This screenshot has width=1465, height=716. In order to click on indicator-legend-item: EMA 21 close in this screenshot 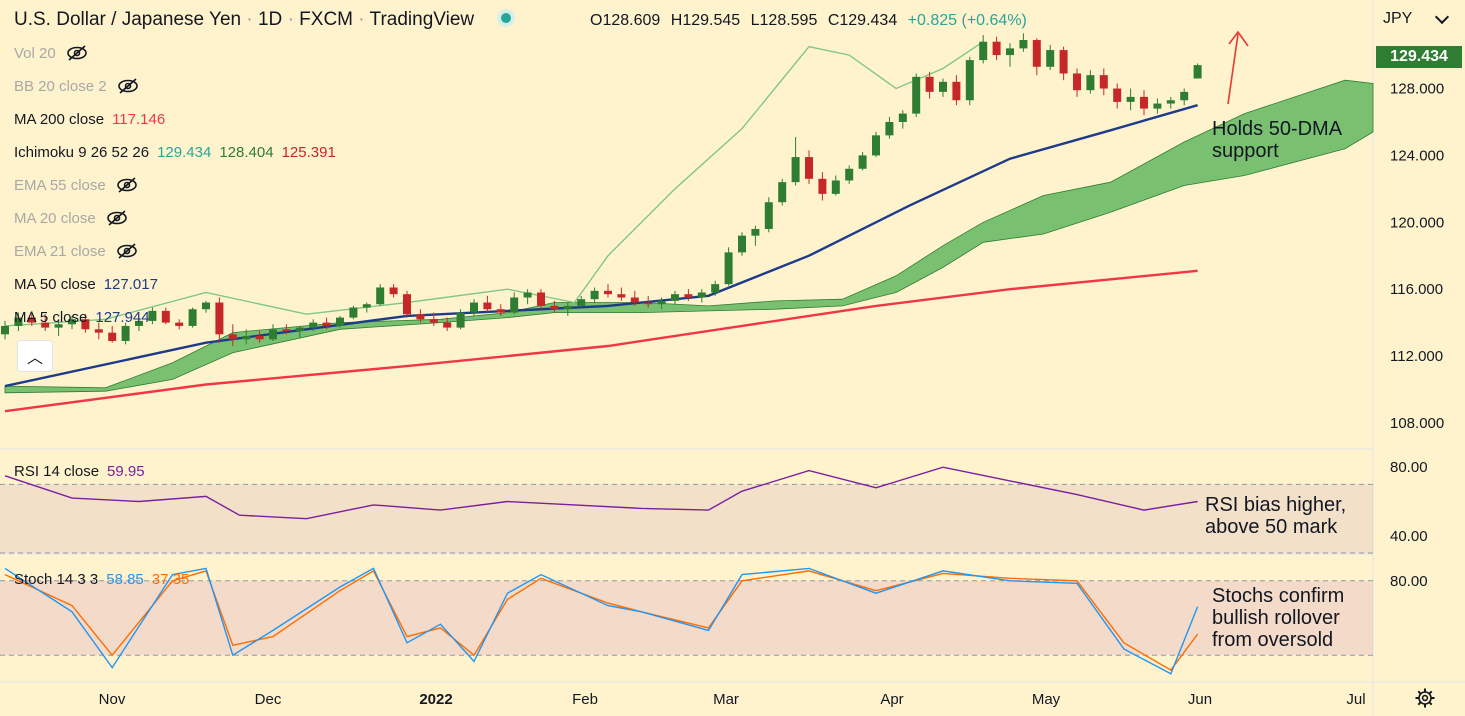, I will do `click(76, 251)`.